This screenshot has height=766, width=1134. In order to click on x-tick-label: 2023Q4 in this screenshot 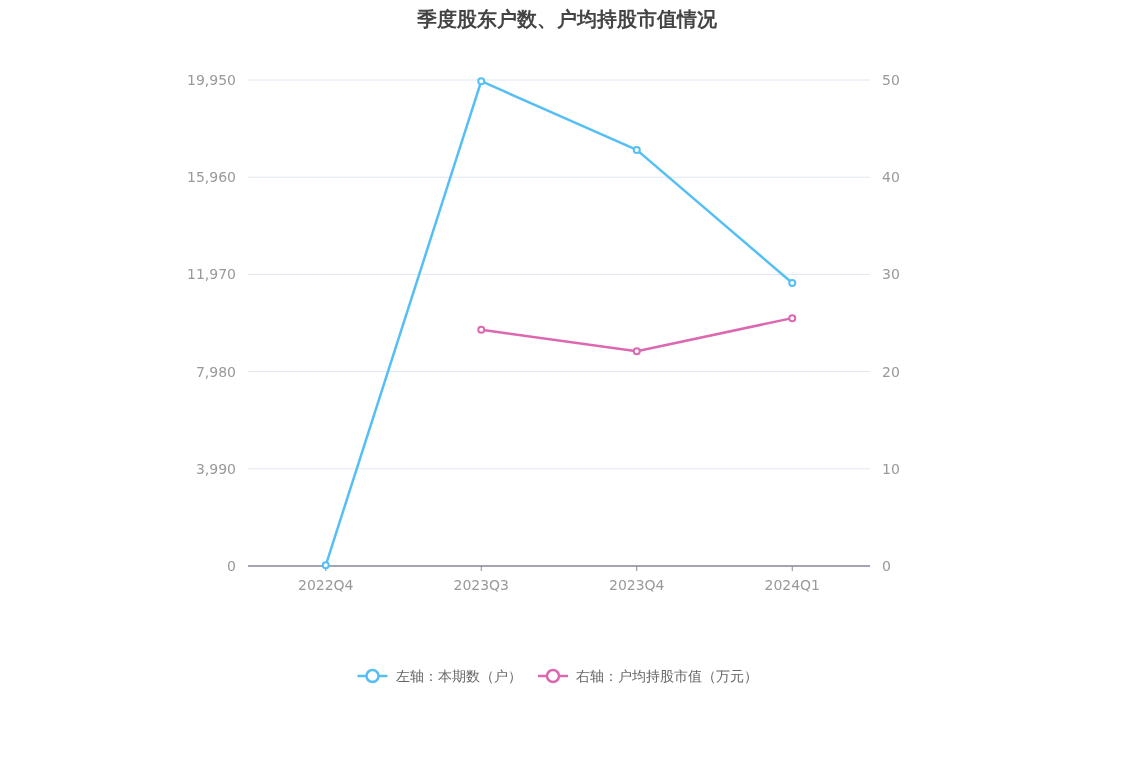, I will do `click(636, 585)`.